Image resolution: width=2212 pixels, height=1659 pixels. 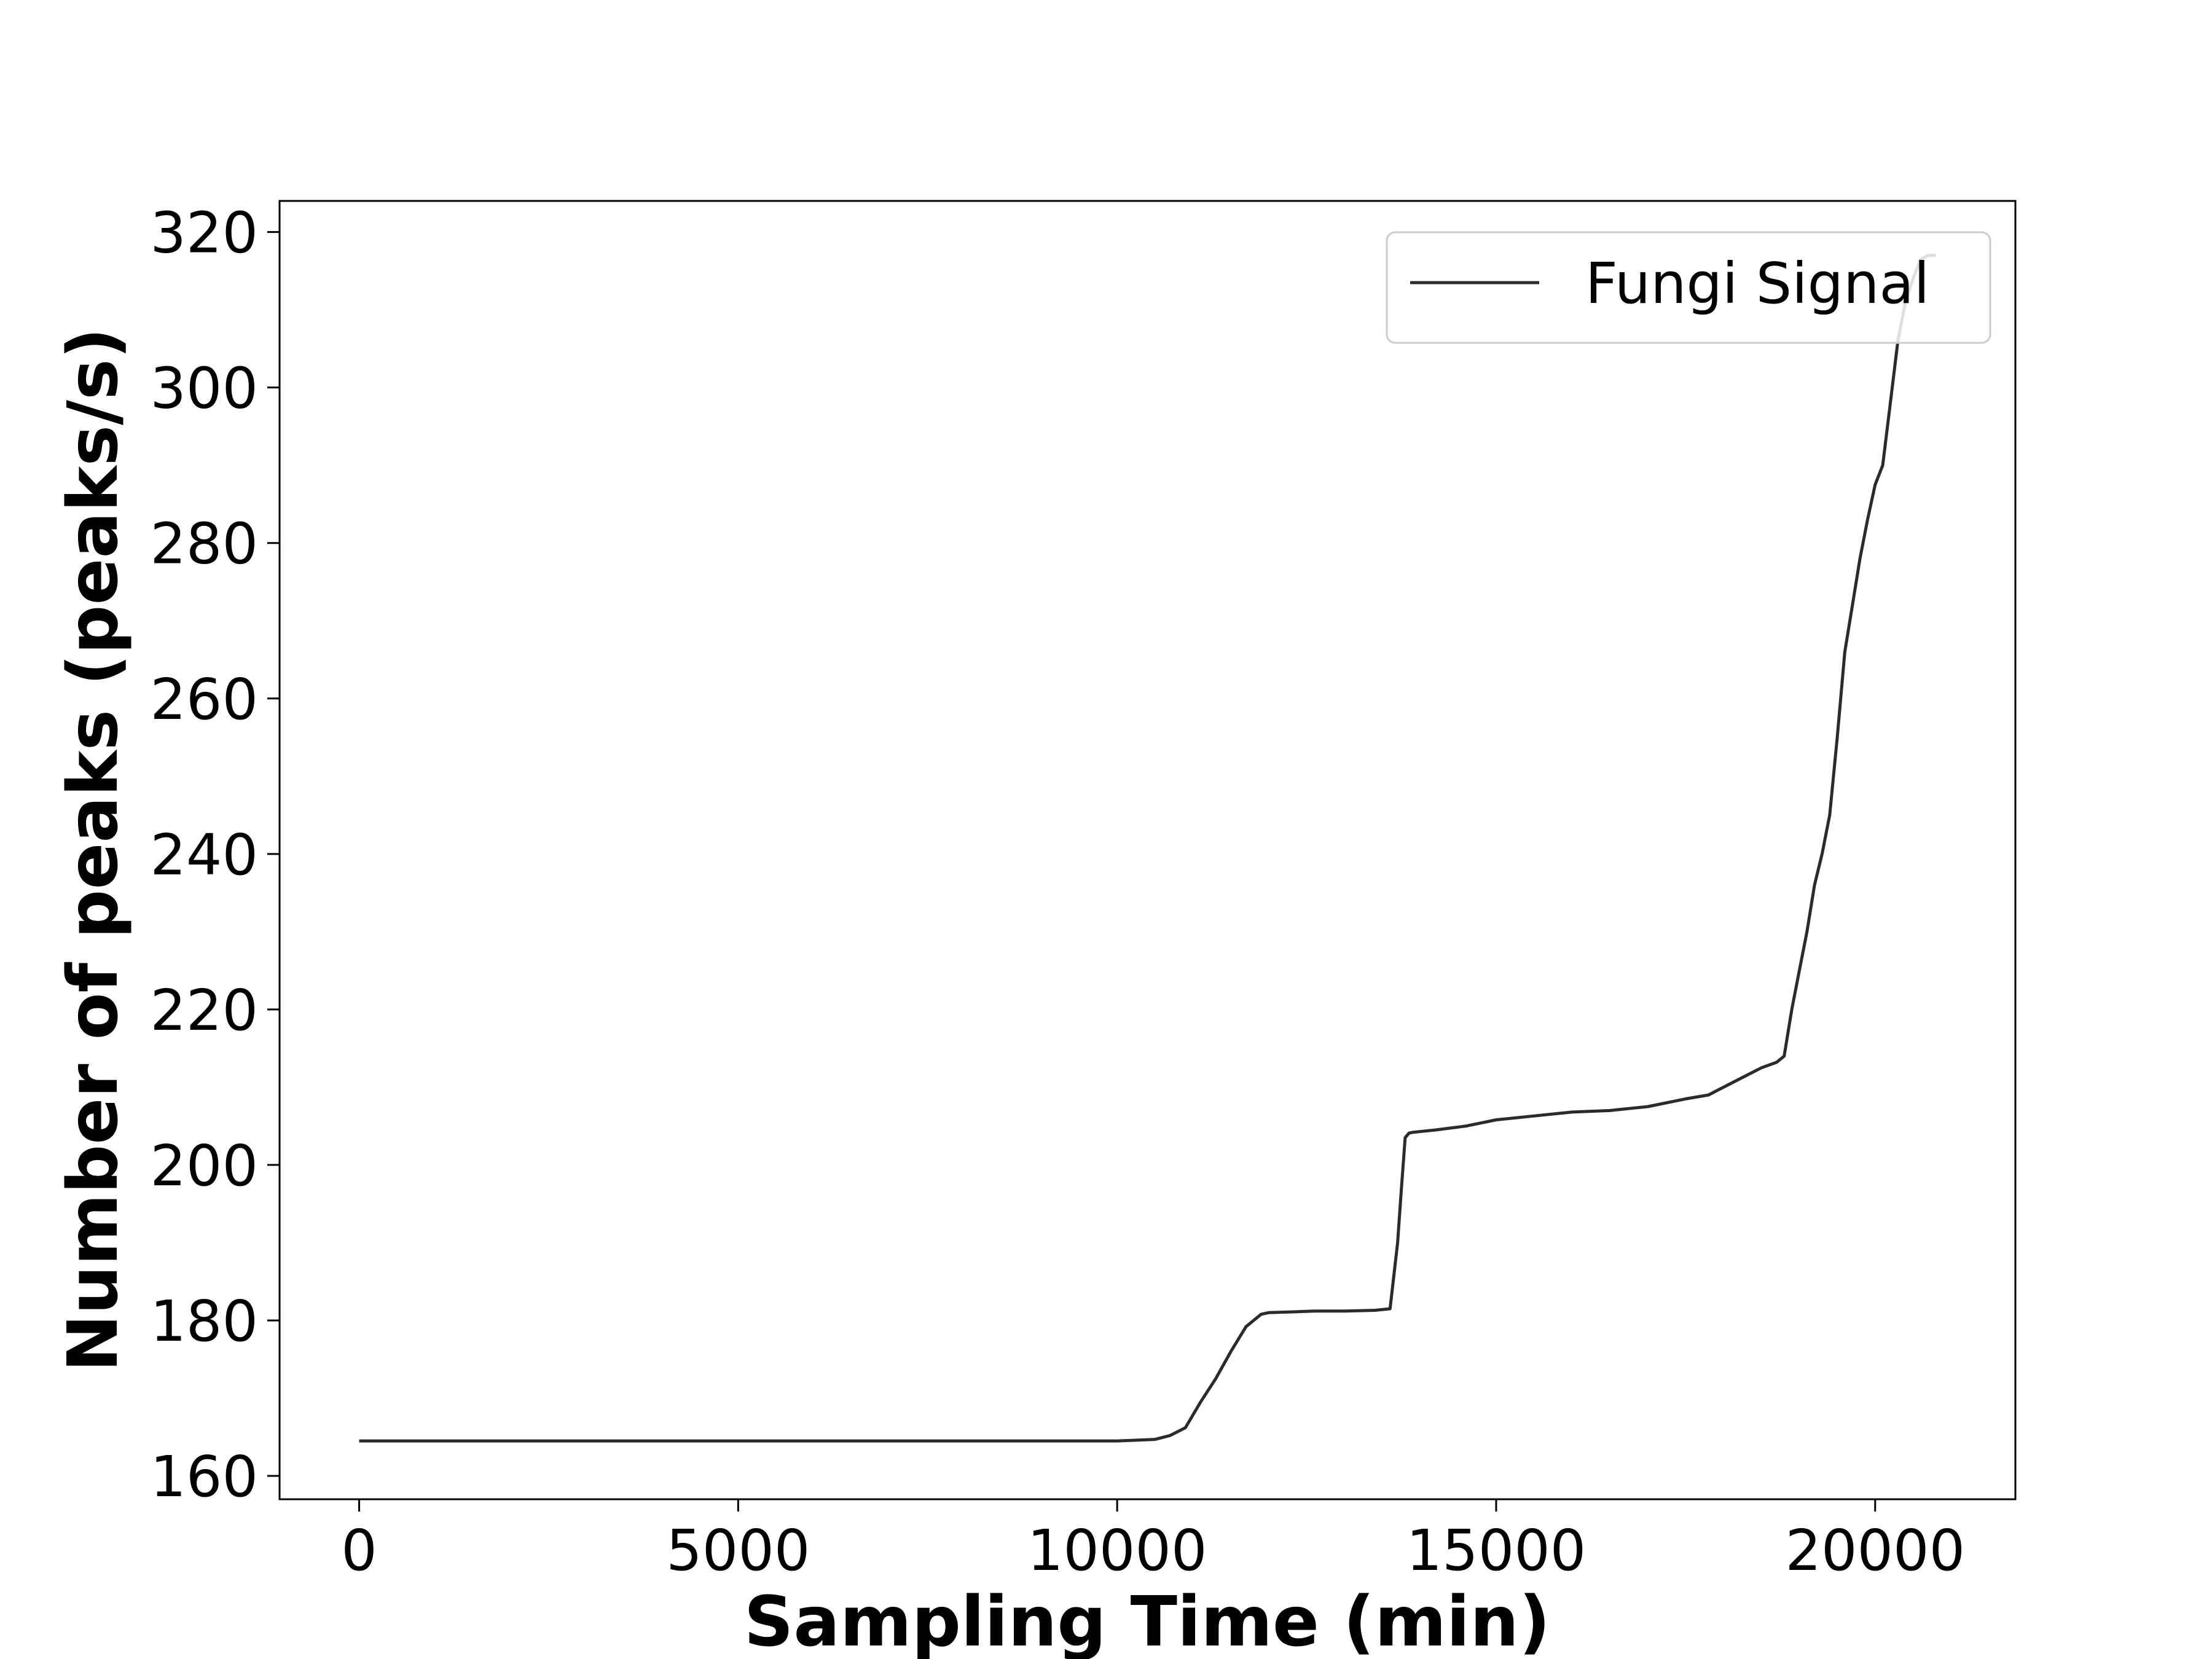 What do you see at coordinates (204, 1321) in the screenshot?
I see `y-tick-label: 180` at bounding box center [204, 1321].